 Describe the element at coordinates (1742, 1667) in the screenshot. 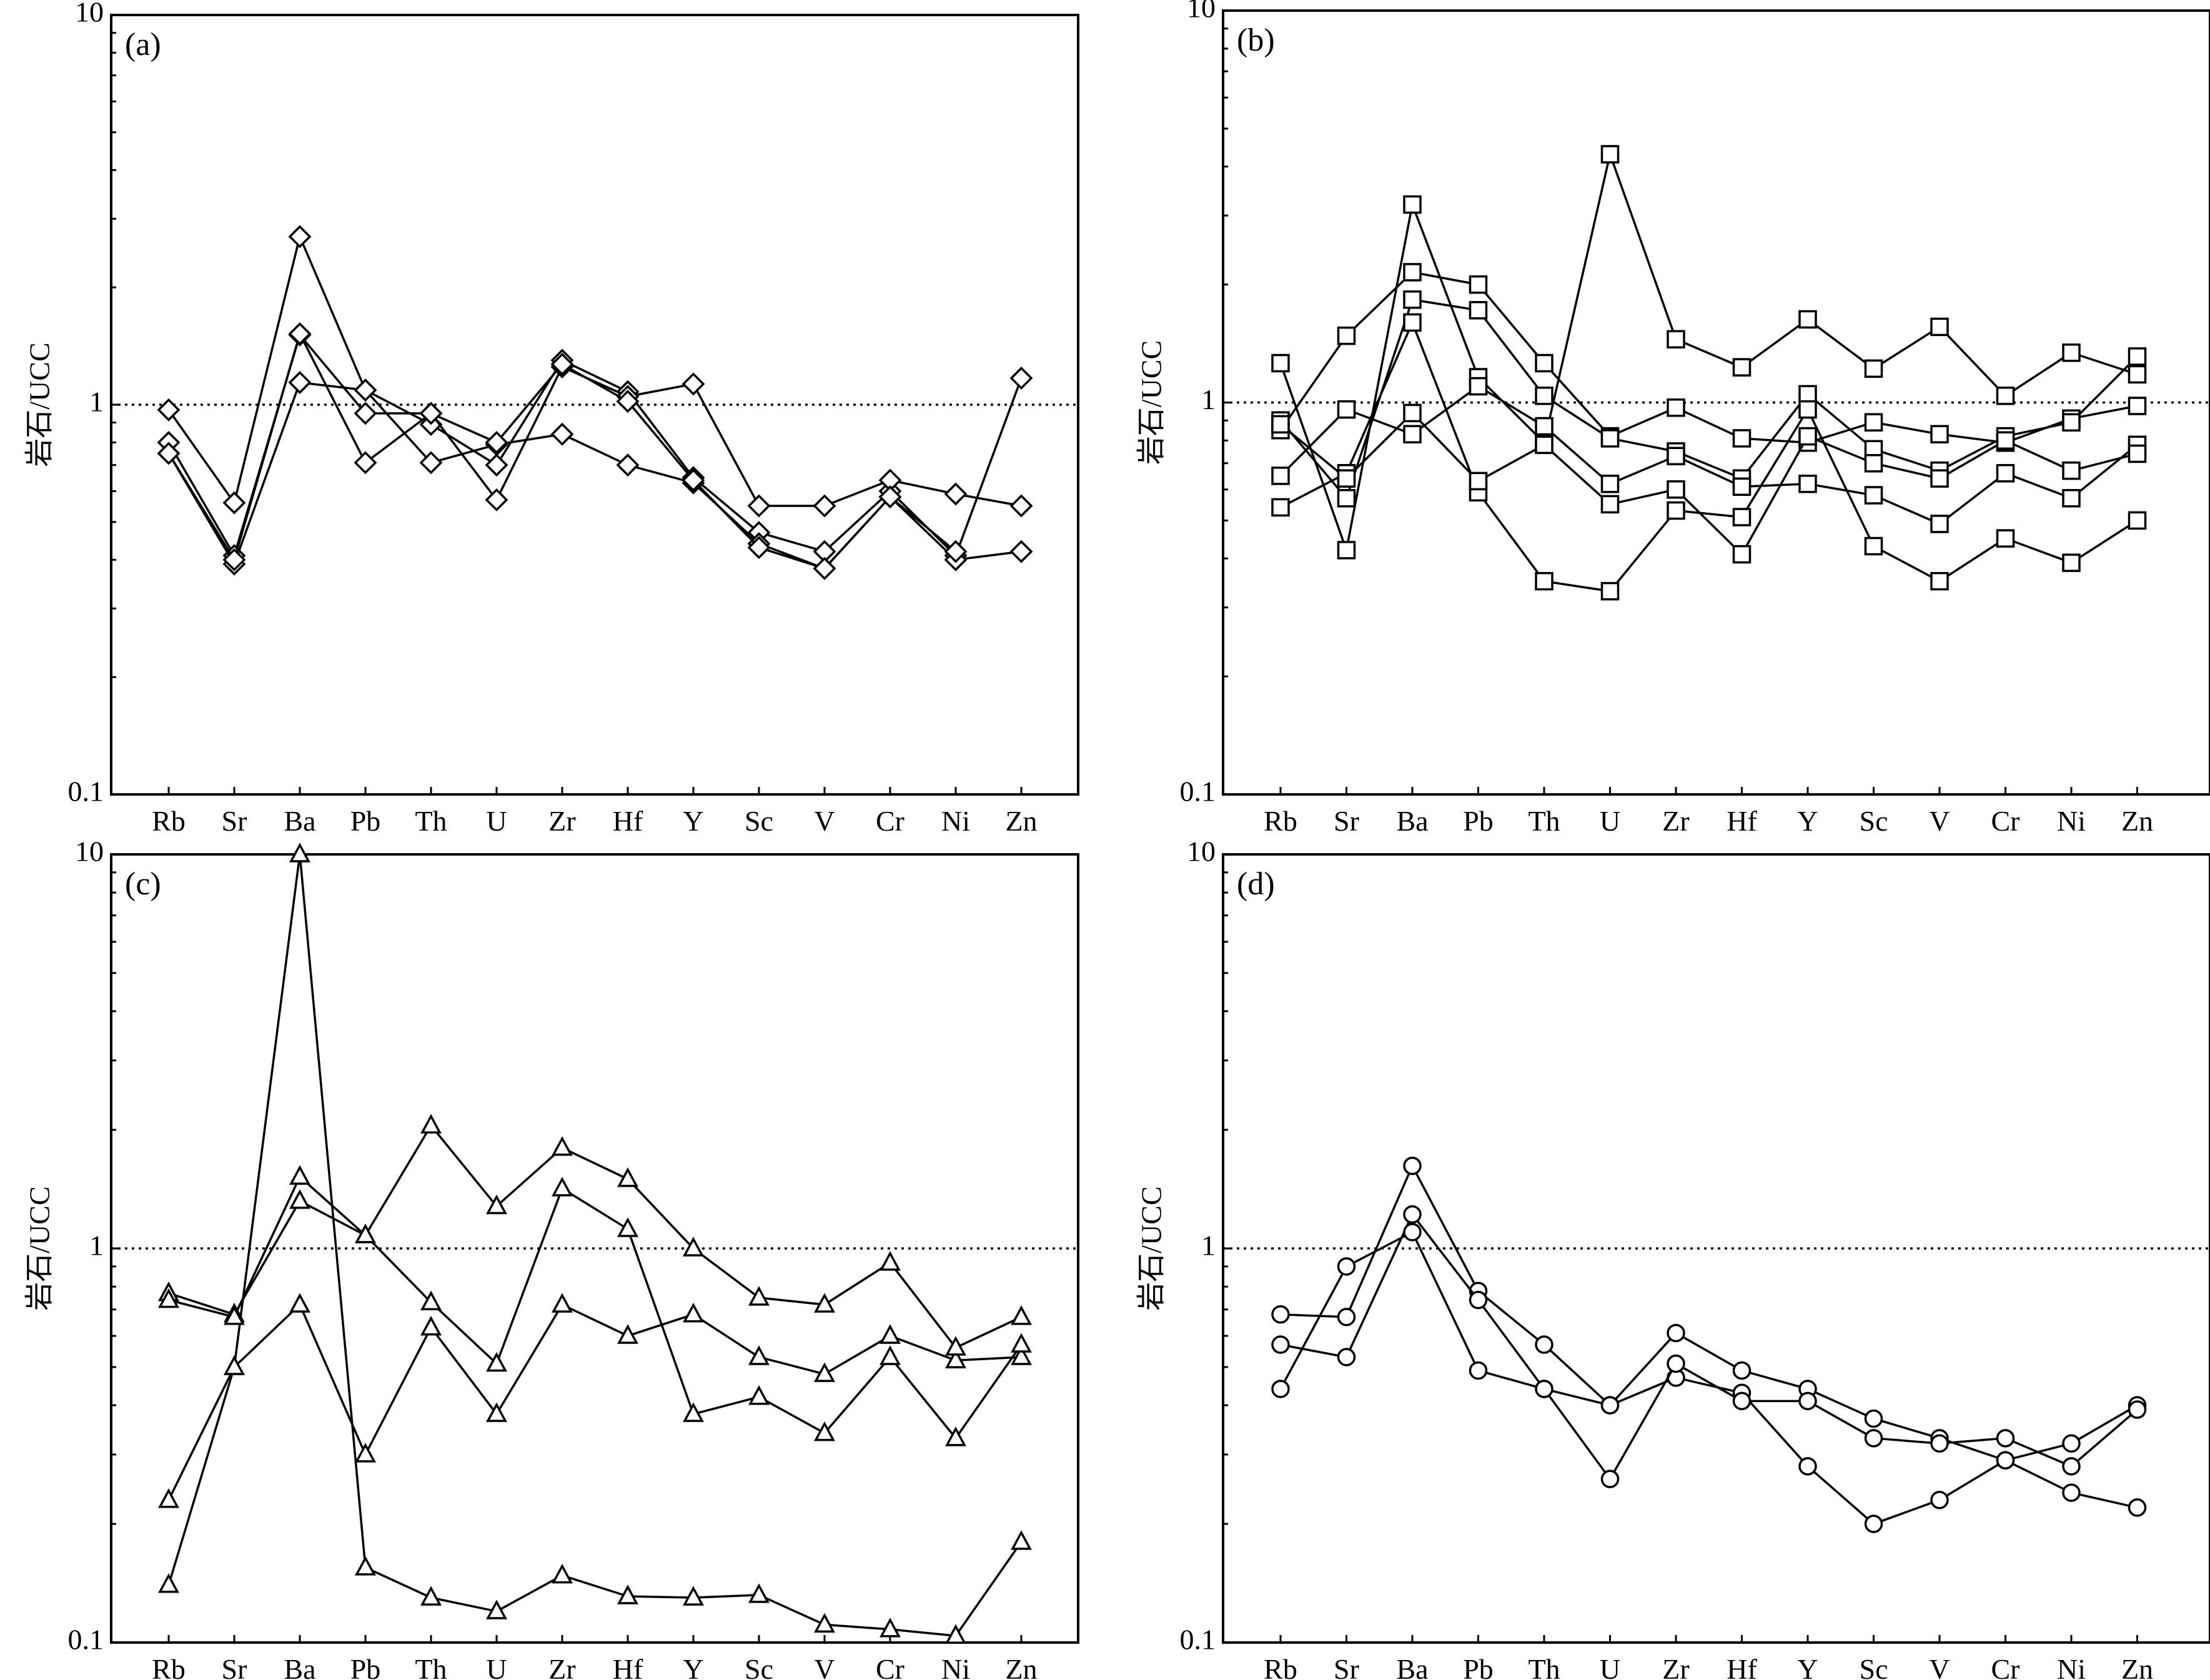

I see `x-tick-label: Hf` at that location.